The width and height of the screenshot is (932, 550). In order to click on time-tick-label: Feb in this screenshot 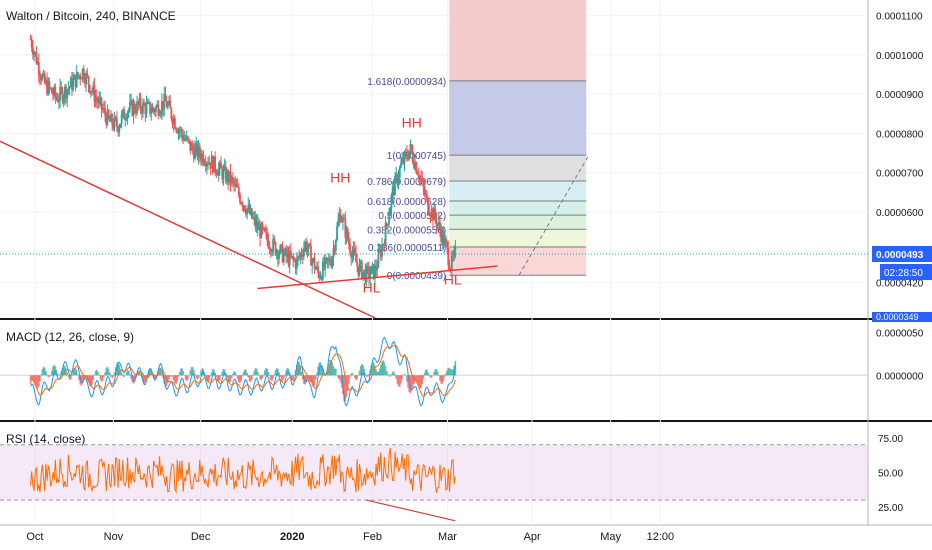, I will do `click(372, 537)`.